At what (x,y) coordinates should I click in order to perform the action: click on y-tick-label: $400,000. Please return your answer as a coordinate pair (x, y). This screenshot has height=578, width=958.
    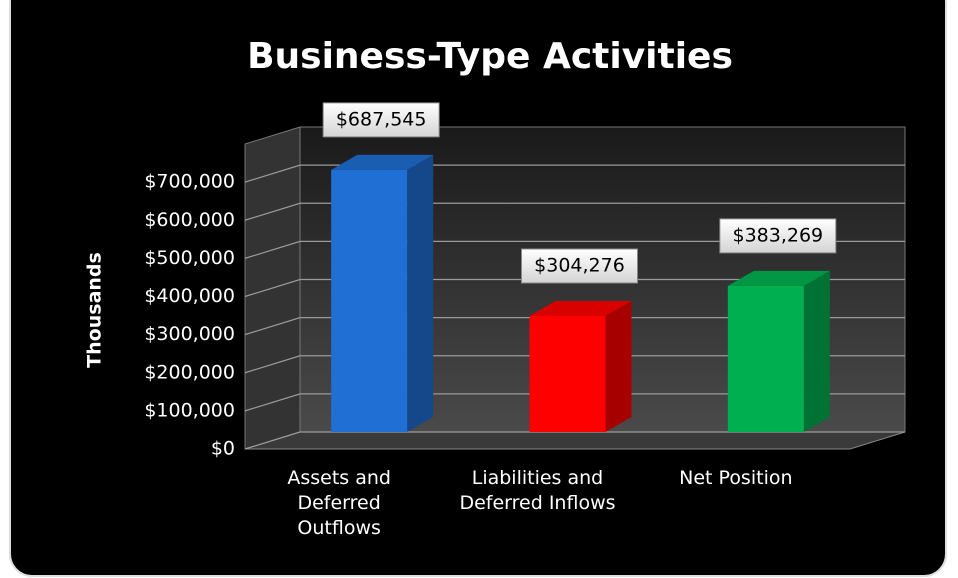
    Looking at the image, I should click on (189, 296).